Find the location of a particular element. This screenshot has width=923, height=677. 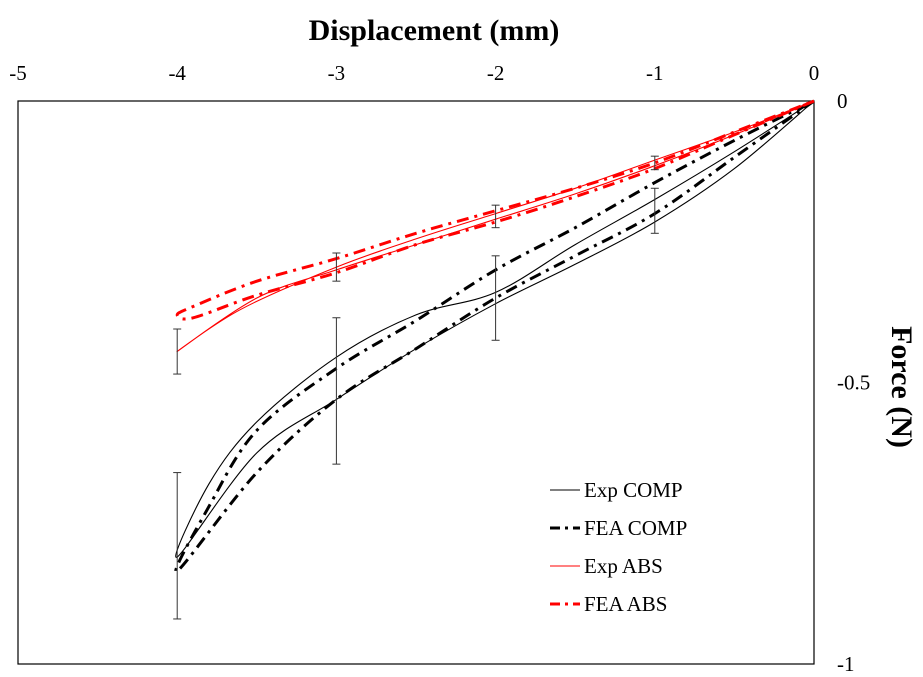

legend-label: FEA ABS is located at coordinates (625, 604).